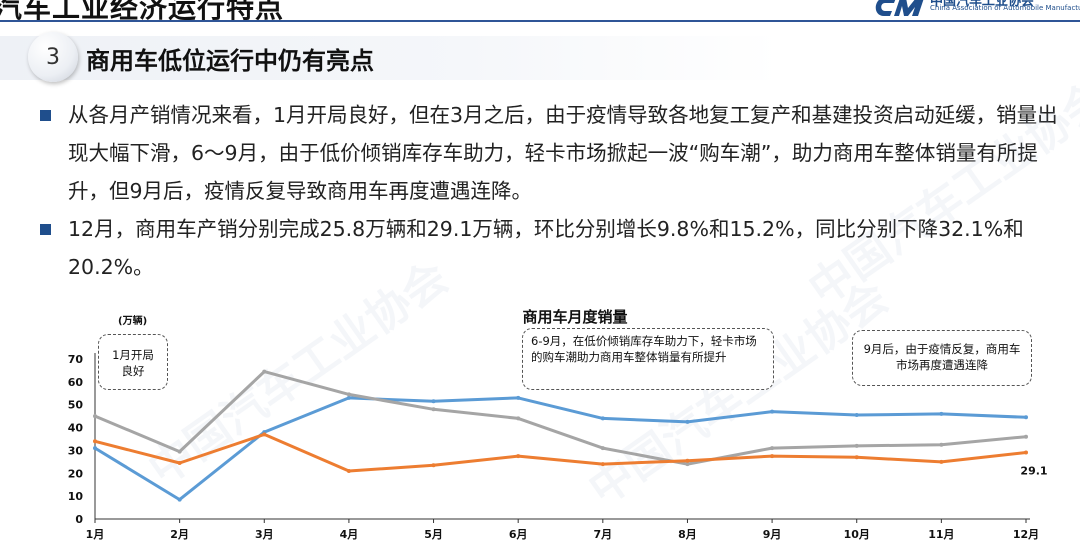 The image size is (1080, 544). I want to click on y-tick-label: 70, so click(76, 359).